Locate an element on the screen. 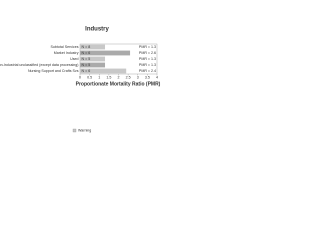 Image resolution: width=320 pixels, height=240 pixels. y-tick-label: Market Industry is located at coordinates (66, 53).